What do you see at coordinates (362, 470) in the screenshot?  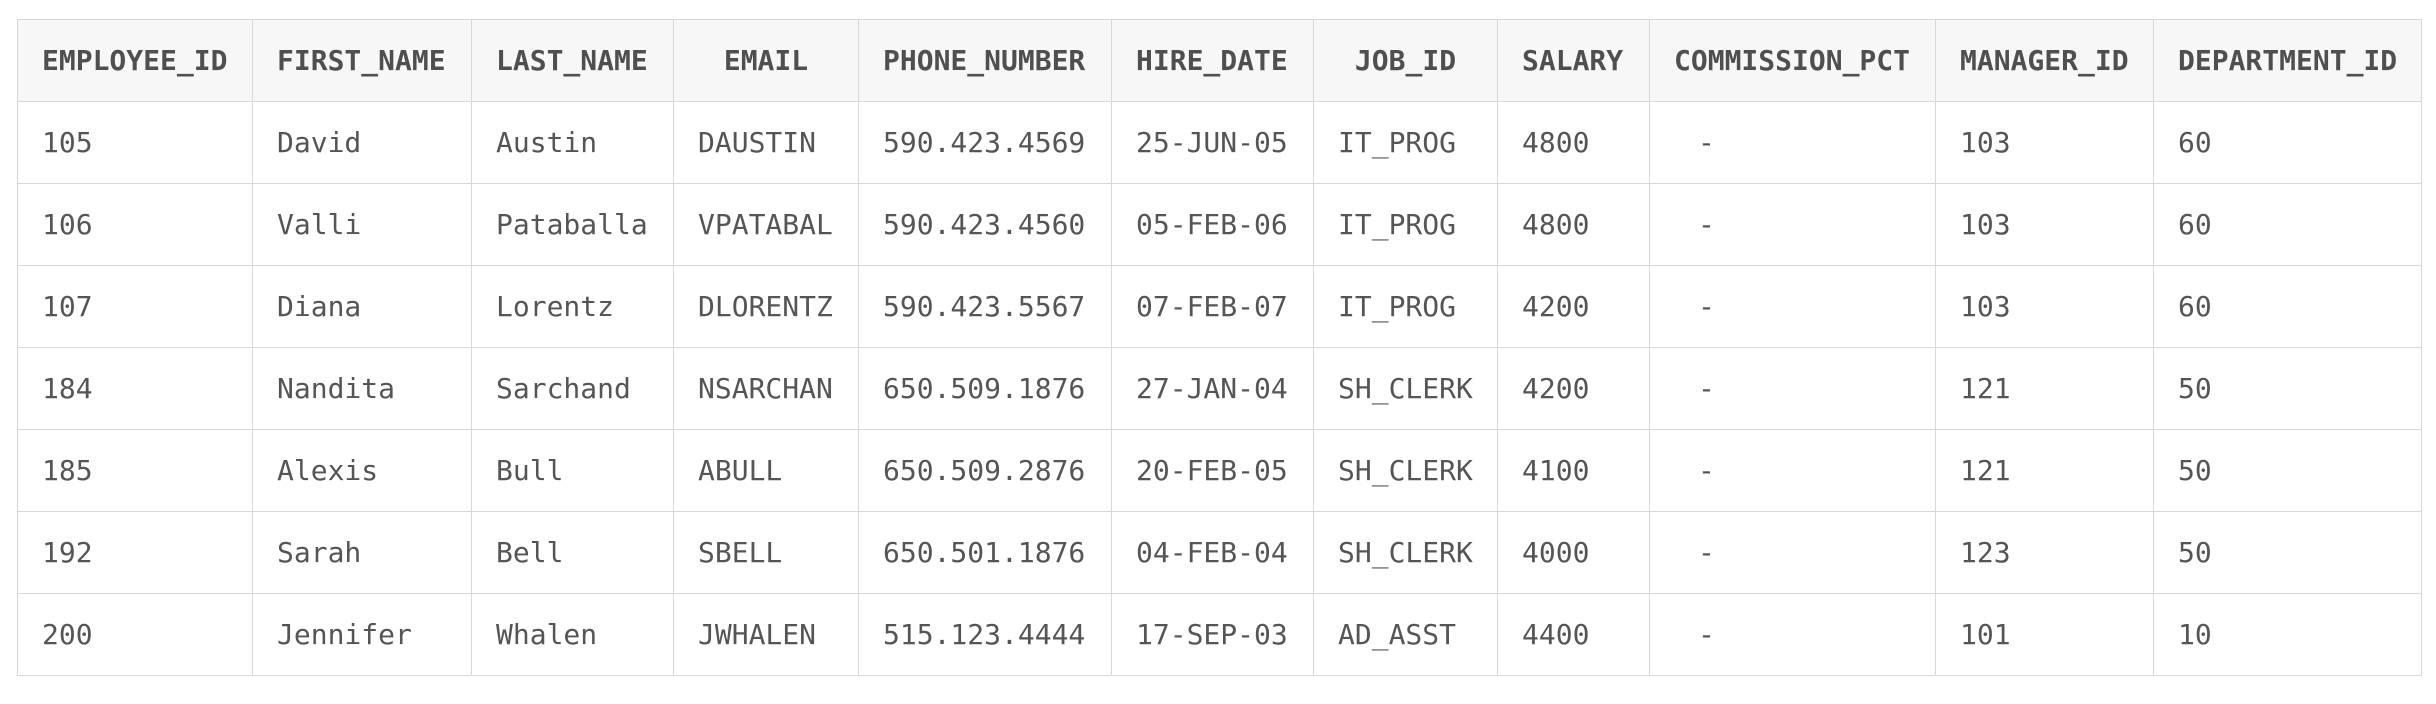 I see `cell-first-name: Alexis` at bounding box center [362, 470].